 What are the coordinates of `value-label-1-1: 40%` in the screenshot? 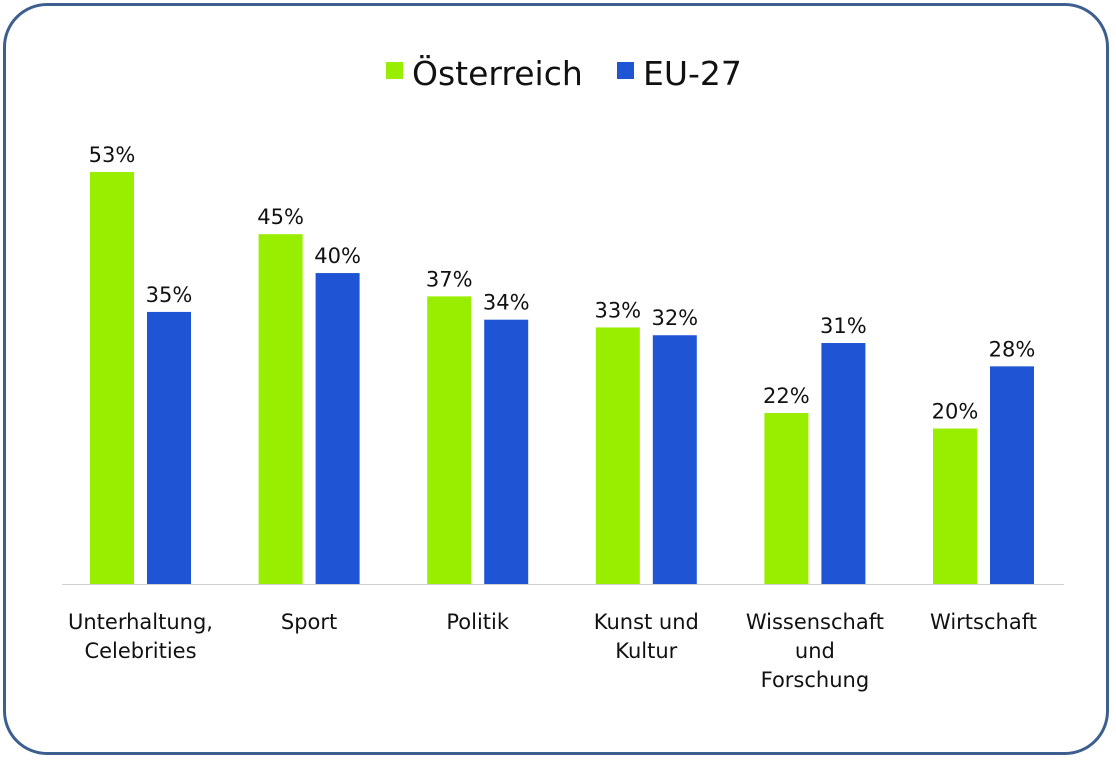 It's located at (337, 256).